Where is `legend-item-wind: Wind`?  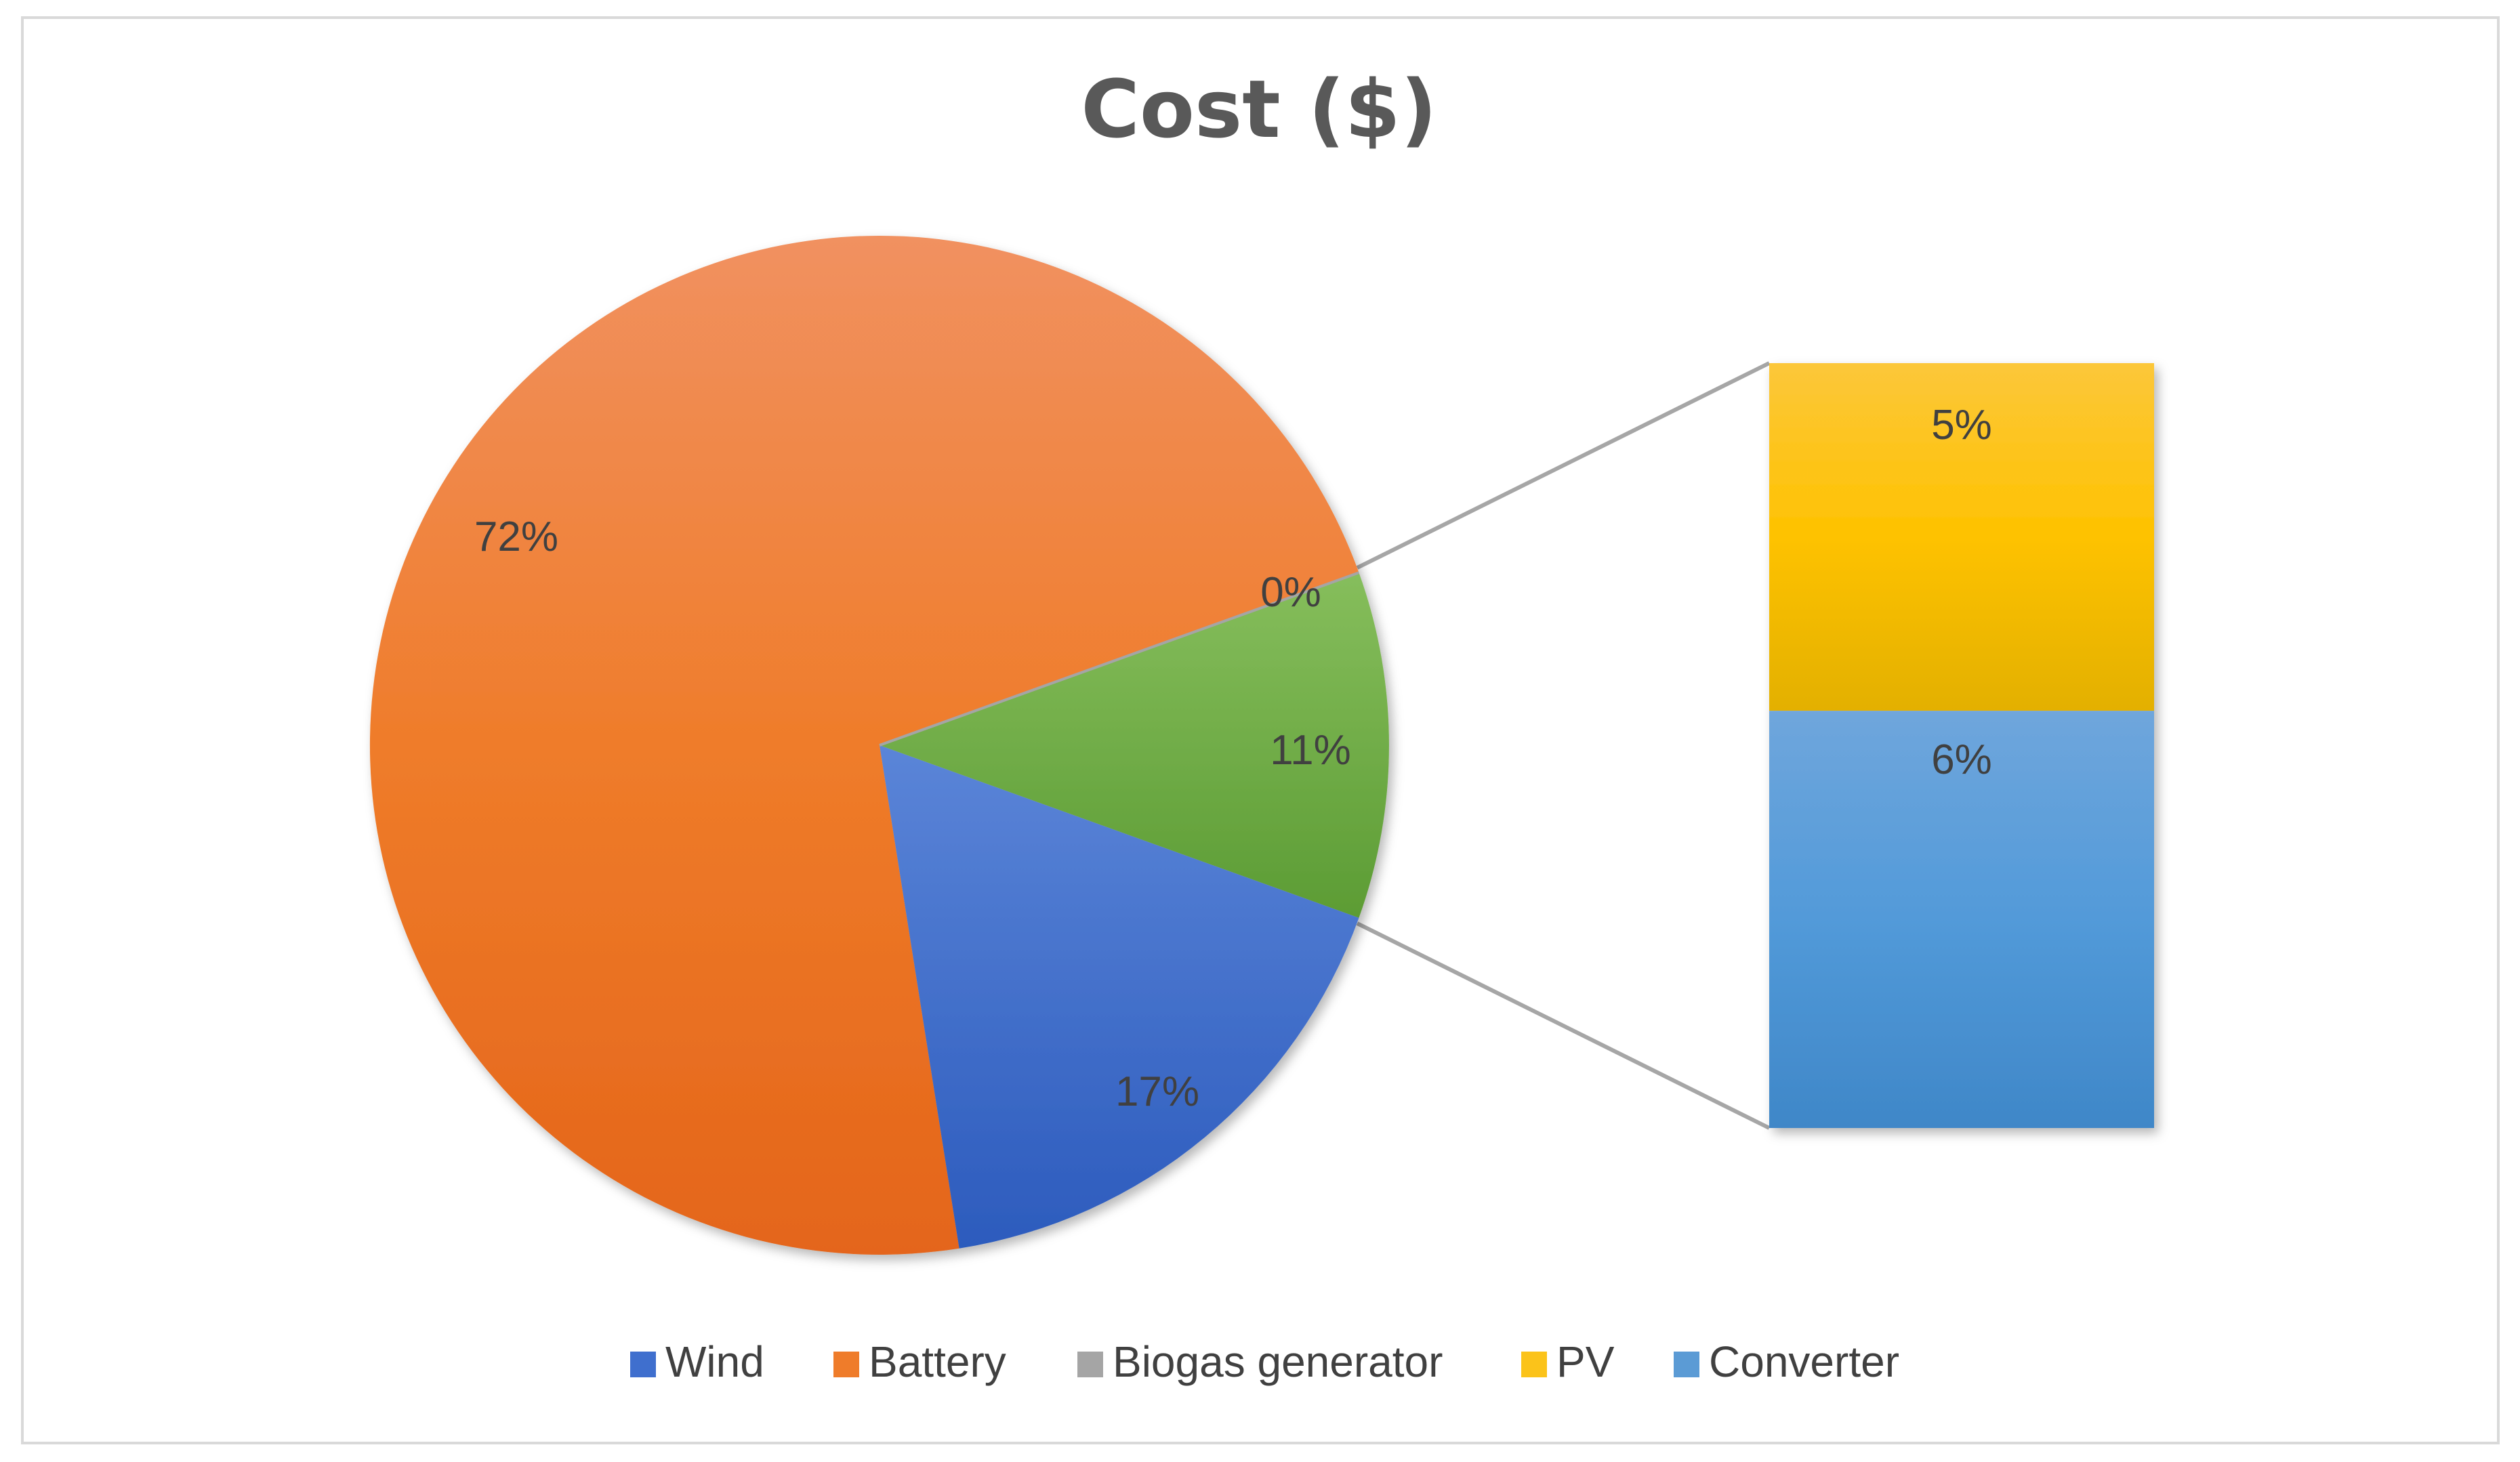
legend-item-wind: Wind is located at coordinates (697, 1361).